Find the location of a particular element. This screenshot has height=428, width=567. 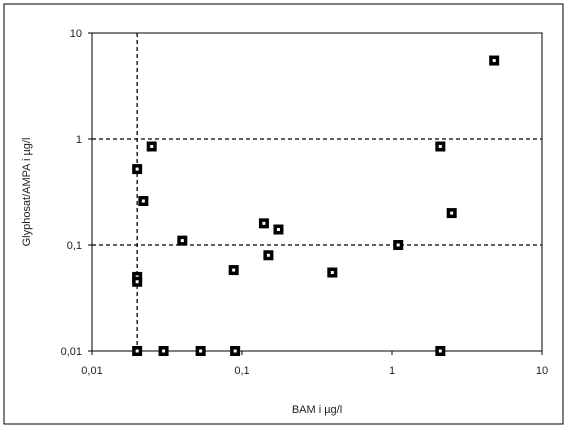

y-axis: 0,01 0,1 1 10 is located at coordinates (76, 193).